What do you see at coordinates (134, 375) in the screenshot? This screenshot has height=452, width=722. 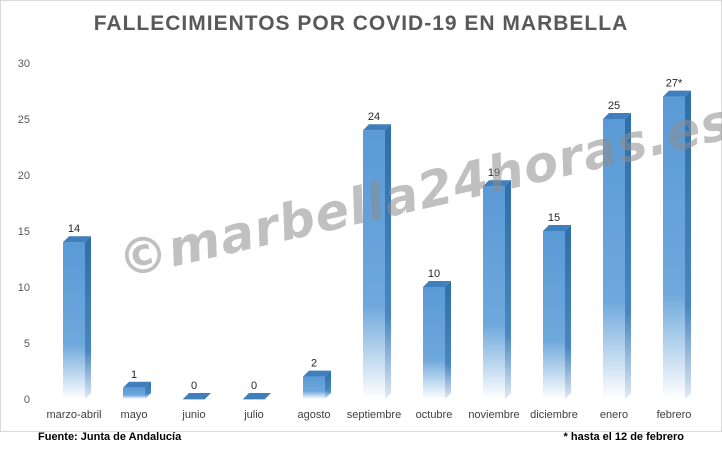 I see `data-label: 1` at bounding box center [134, 375].